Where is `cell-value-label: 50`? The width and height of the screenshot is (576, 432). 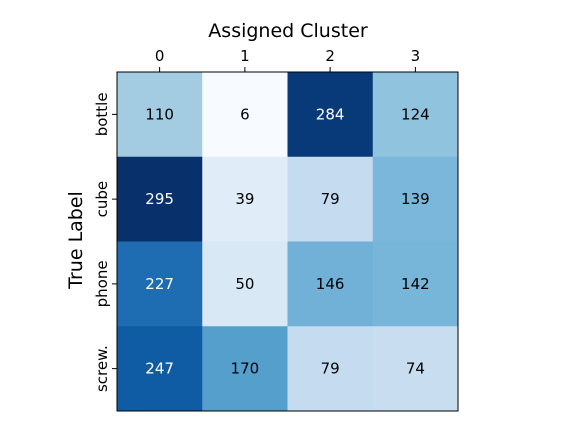 cell-value-label: 50 is located at coordinates (244, 284).